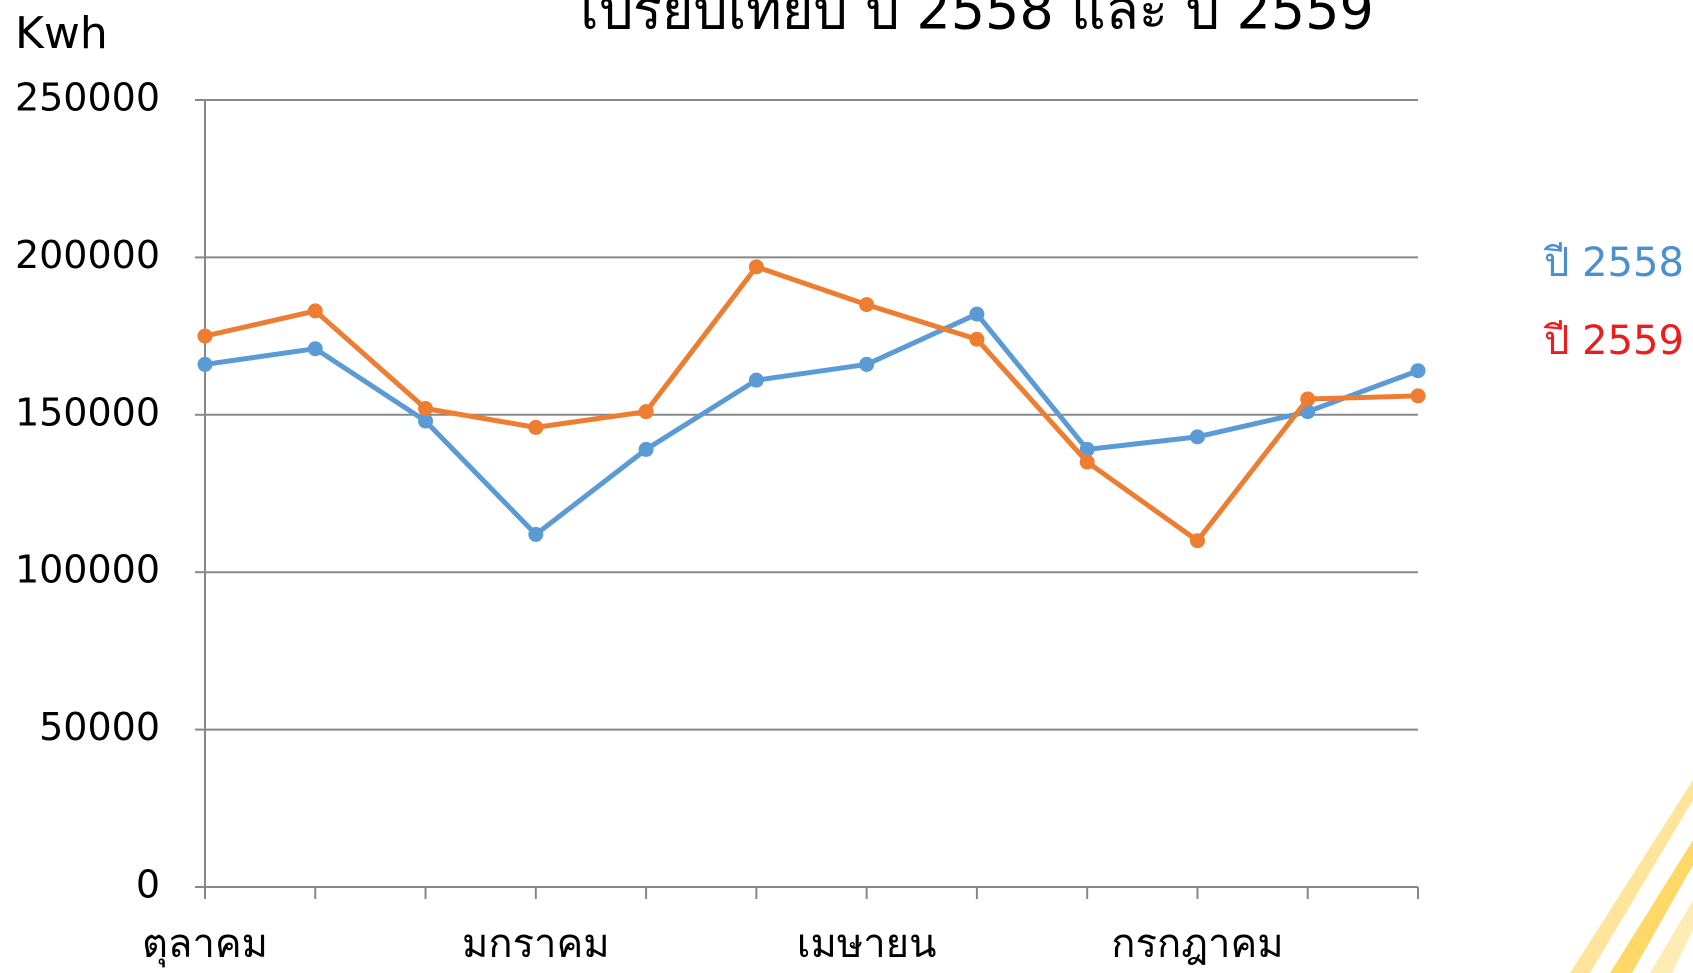  What do you see at coordinates (1613, 341) in the screenshot?
I see `legend-label: ปี 2559` at bounding box center [1613, 341].